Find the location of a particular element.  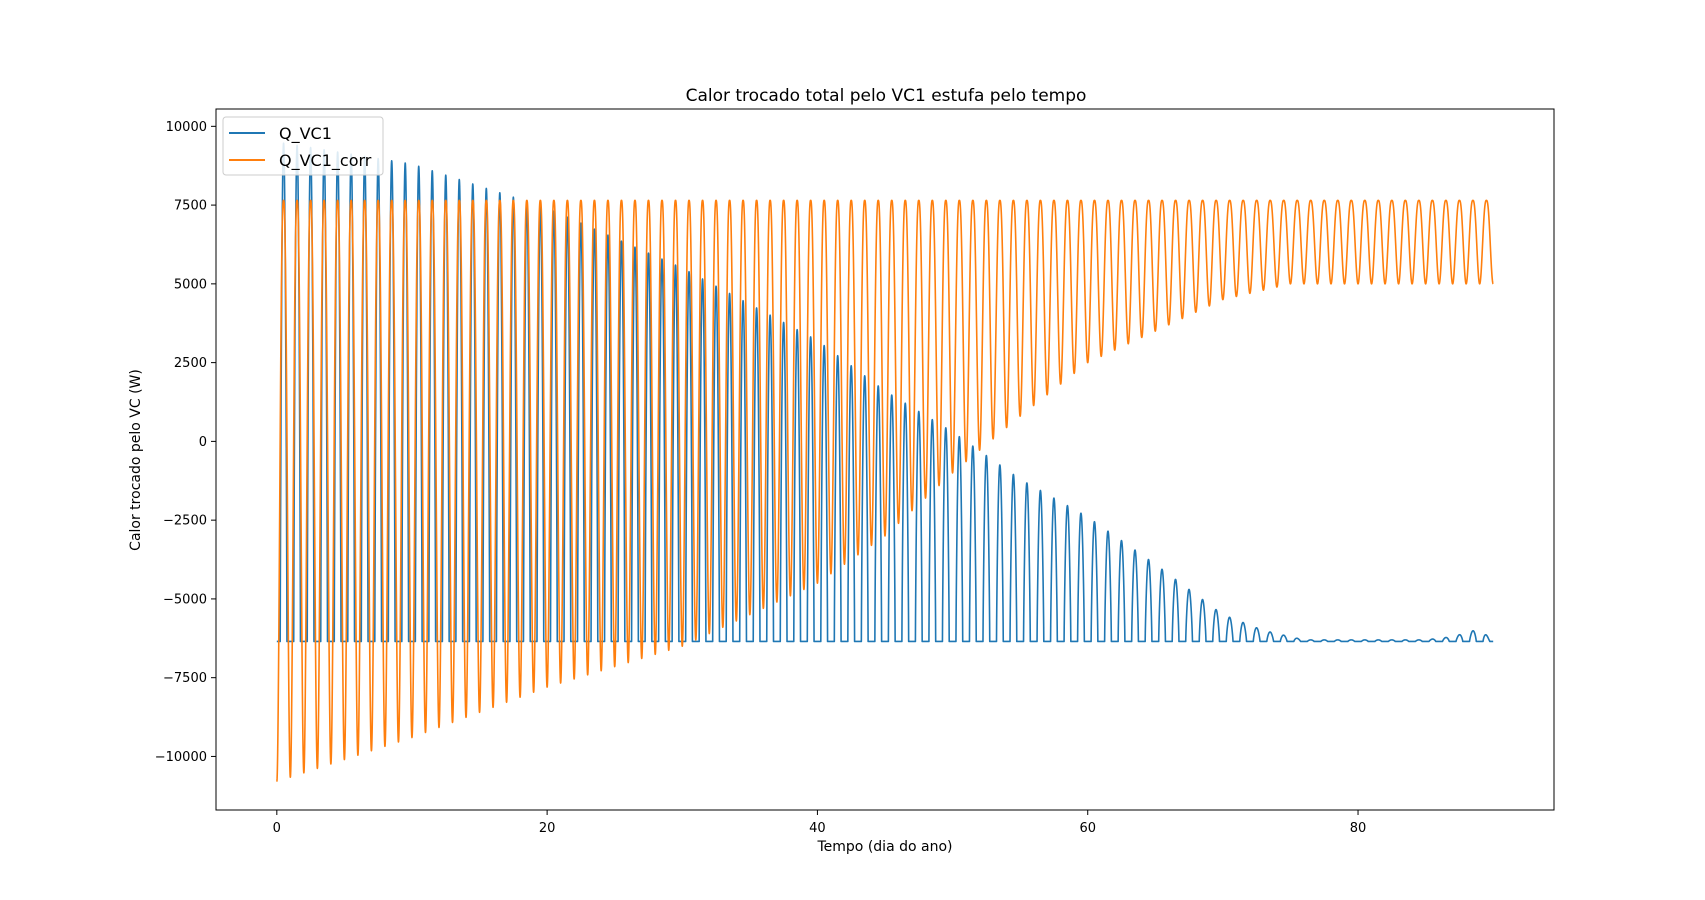

x-axis: 0 20 40 60 80 is located at coordinates (820, 823).